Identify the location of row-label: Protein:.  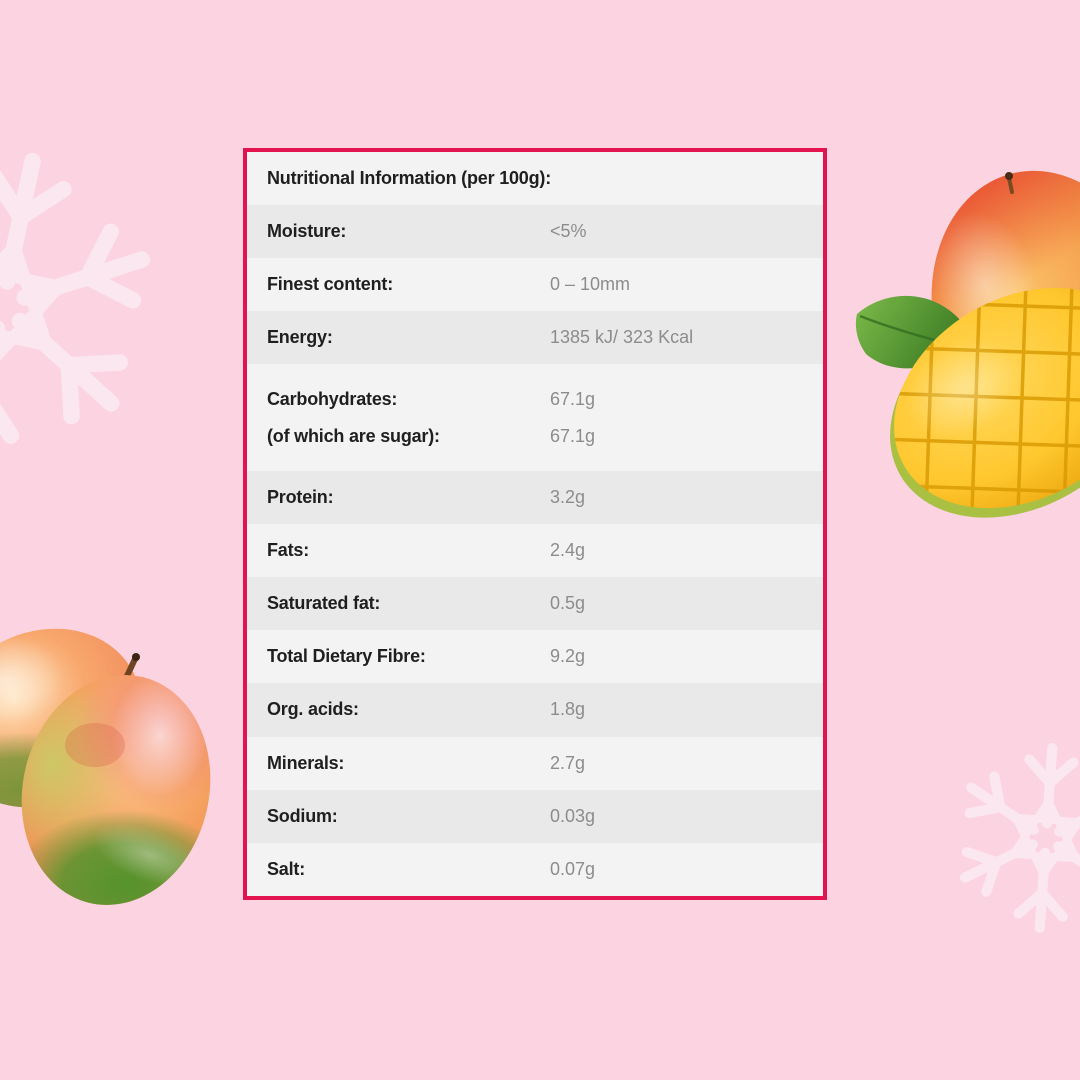
(300, 496).